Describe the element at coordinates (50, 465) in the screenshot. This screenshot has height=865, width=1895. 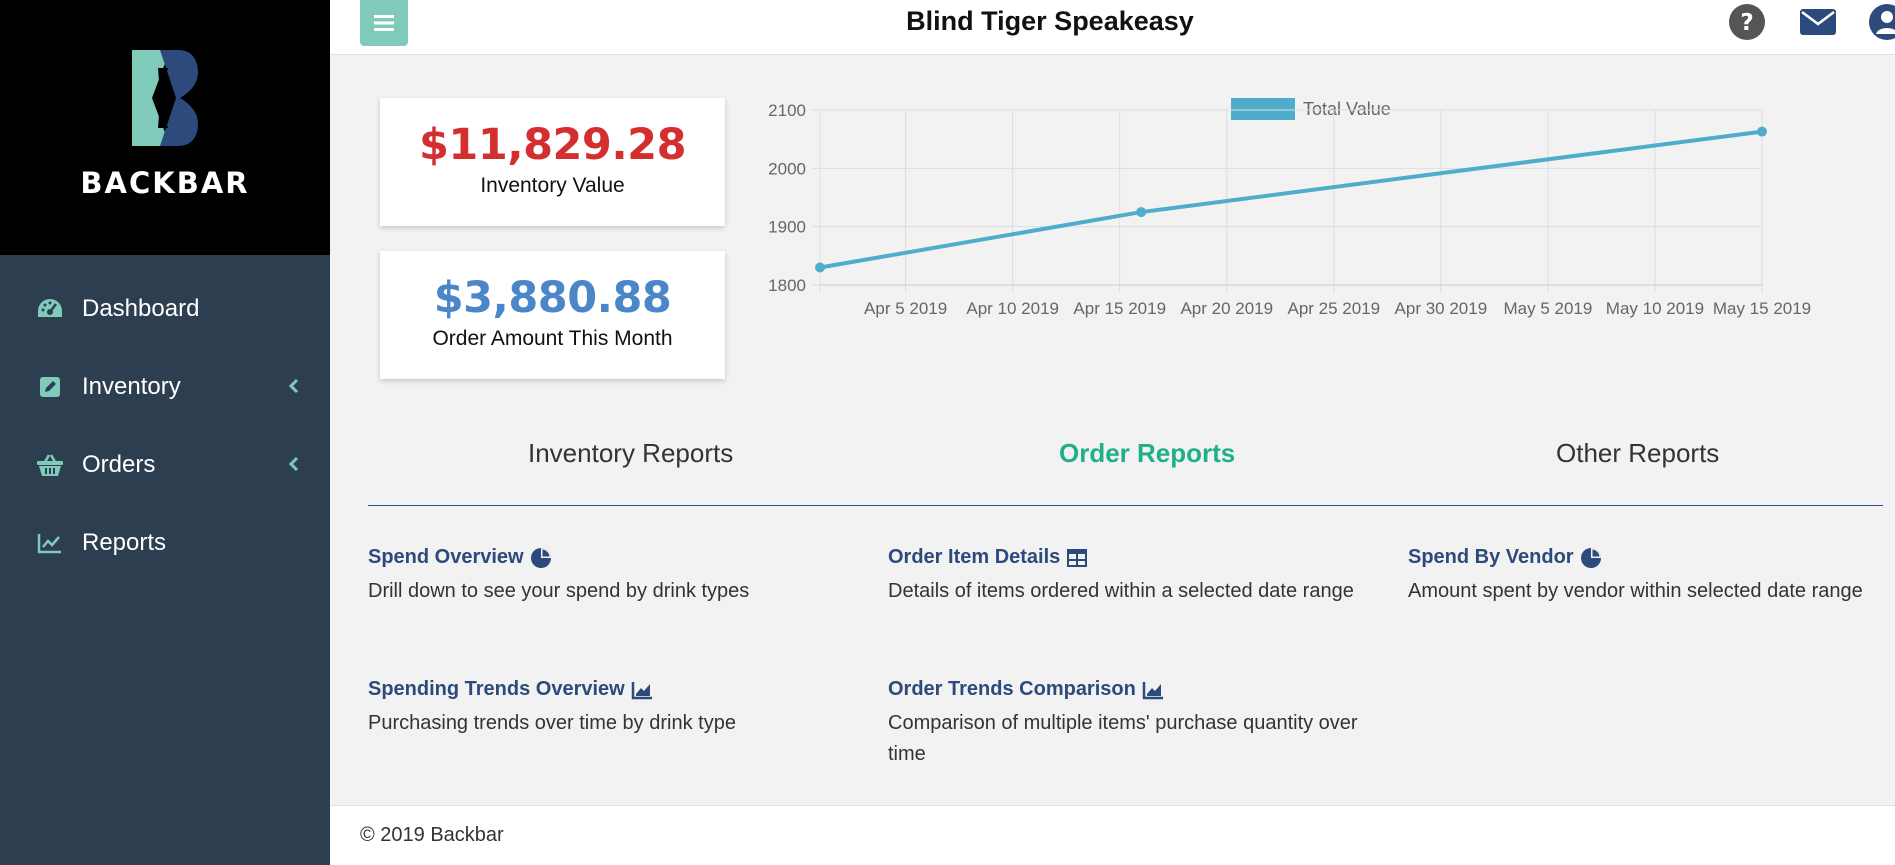
I see `basket-icon` at that location.